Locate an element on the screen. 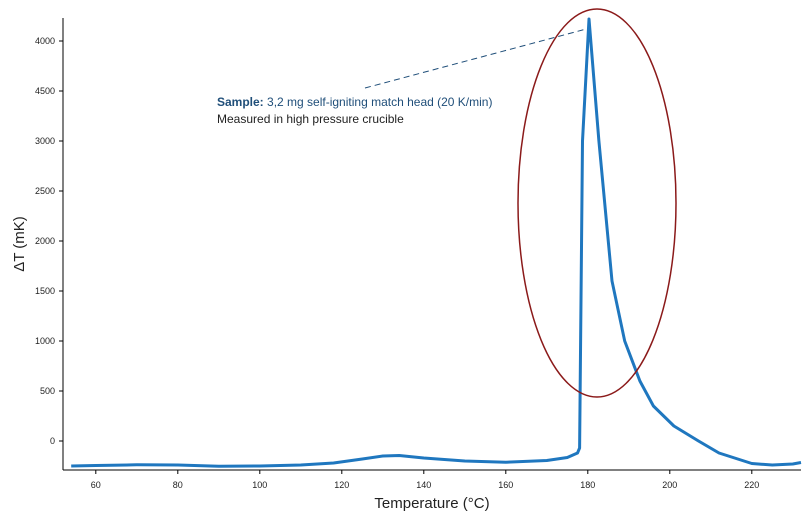  y-tick-label: 4000 is located at coordinates (45, 41).